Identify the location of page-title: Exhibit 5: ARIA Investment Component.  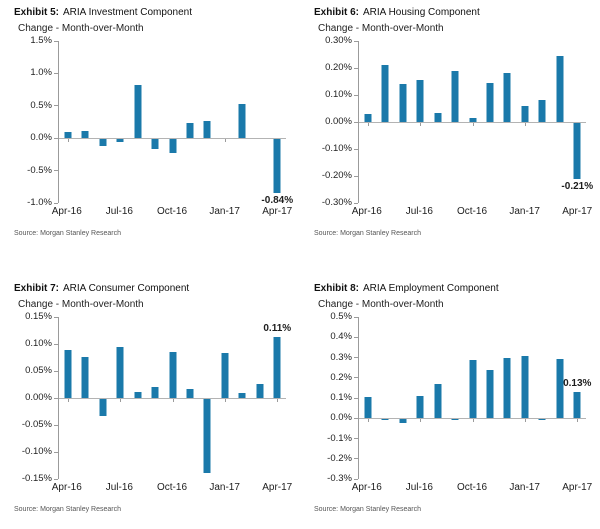
(157, 12).